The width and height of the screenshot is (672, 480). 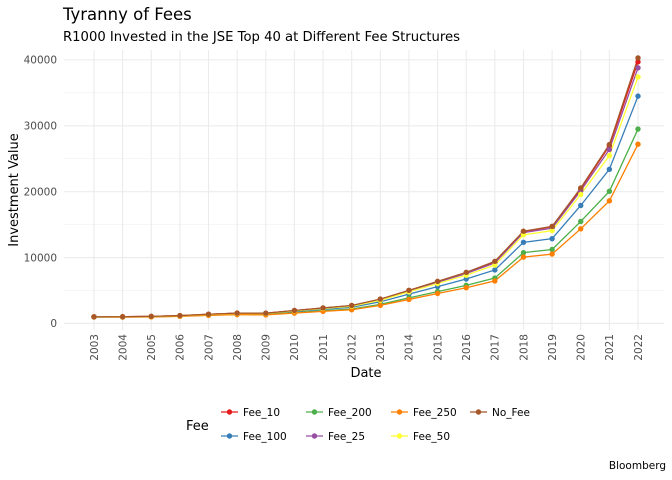 I want to click on y-tick-label: 30000, so click(x=40, y=127).